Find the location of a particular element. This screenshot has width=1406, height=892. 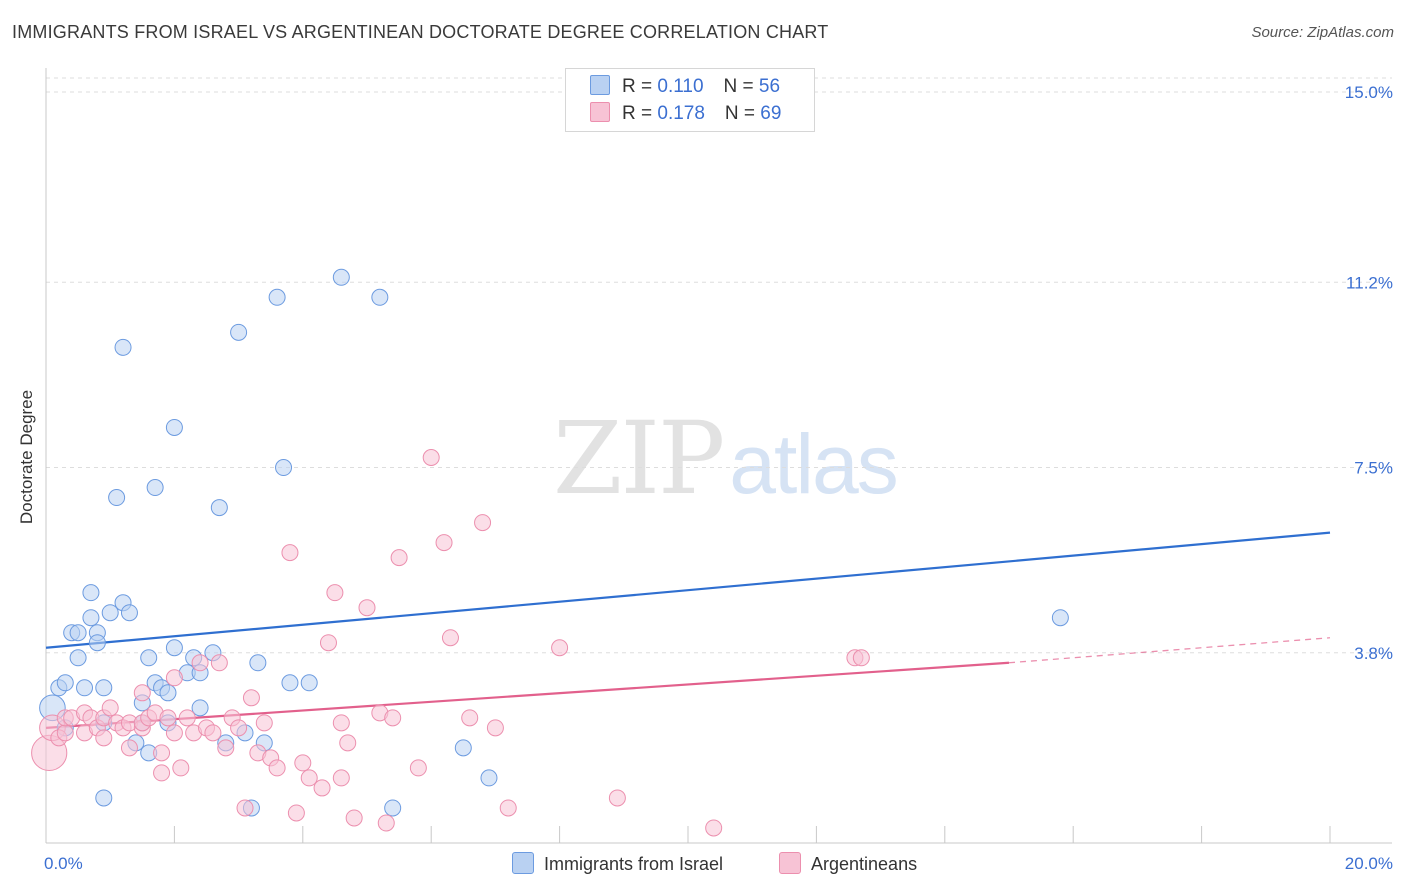

bottom-legend-argentina: Argentineans is located at coordinates (848, 863).